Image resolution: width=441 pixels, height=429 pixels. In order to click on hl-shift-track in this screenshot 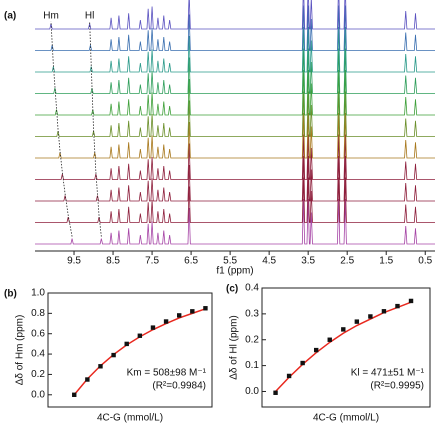, I will do `click(95, 129)`.